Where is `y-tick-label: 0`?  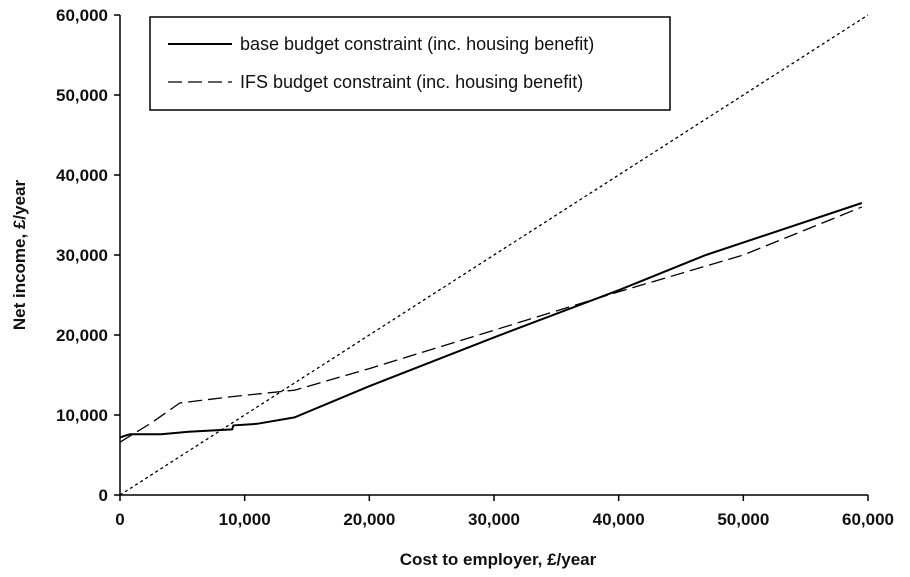
y-tick-label: 0 is located at coordinates (103, 495).